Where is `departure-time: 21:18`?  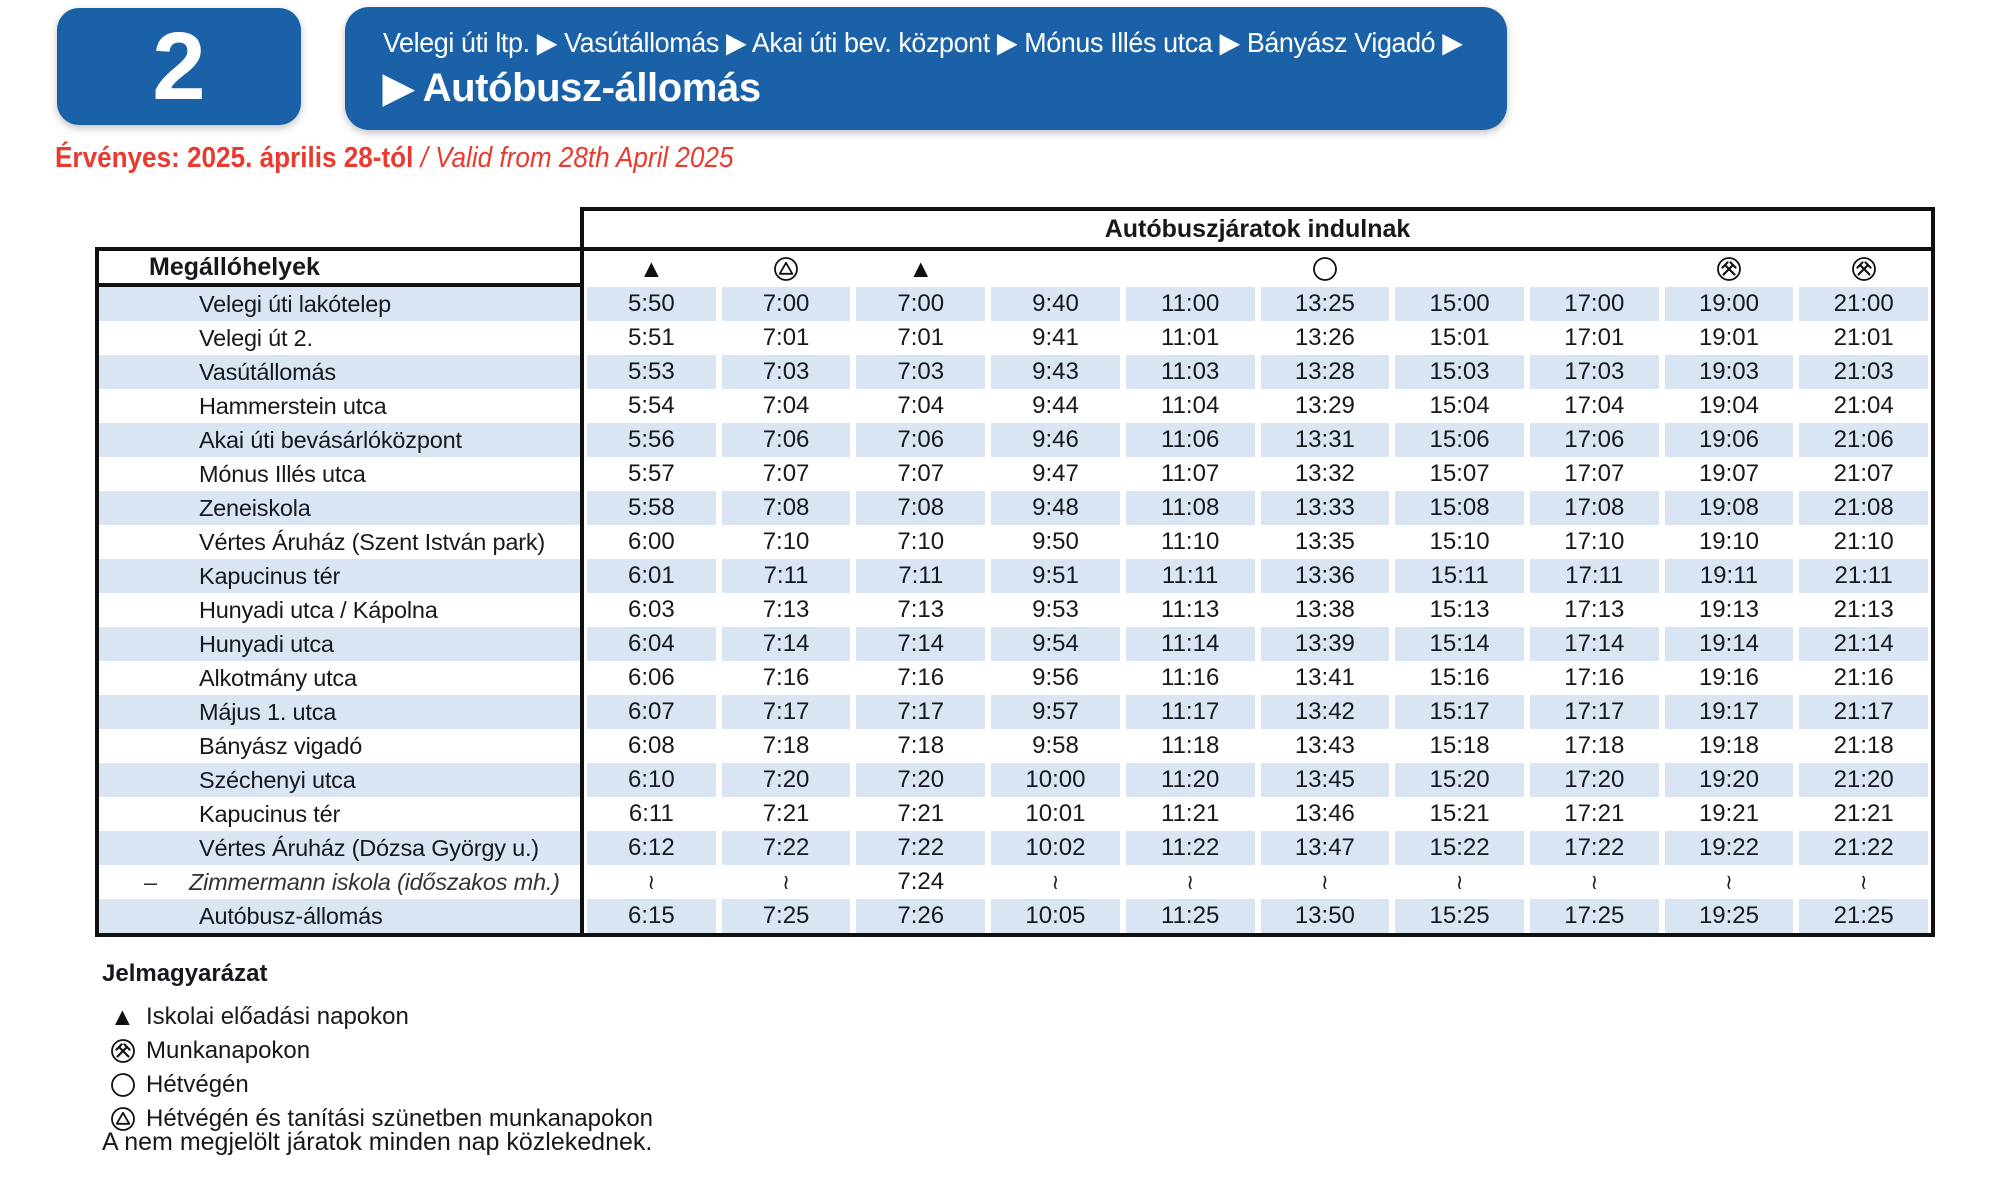
departure-time: 21:18 is located at coordinates (1863, 745).